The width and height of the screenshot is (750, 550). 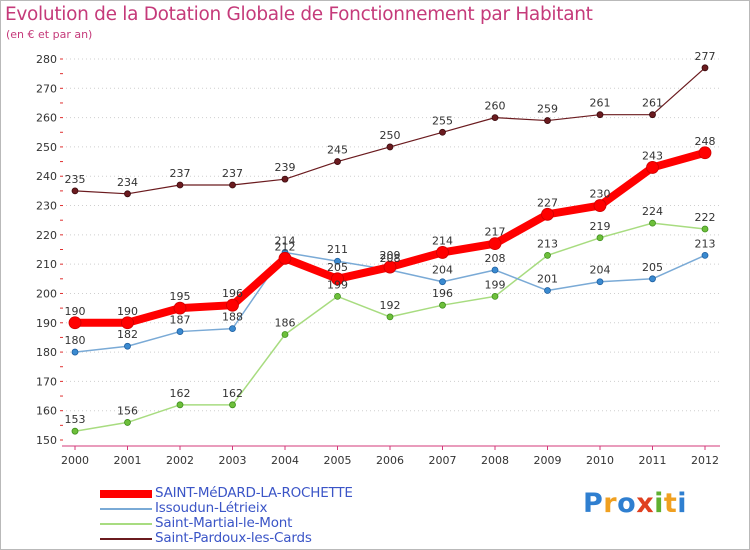 What do you see at coordinates (442, 120) in the screenshot?
I see `data-label: 255` at bounding box center [442, 120].